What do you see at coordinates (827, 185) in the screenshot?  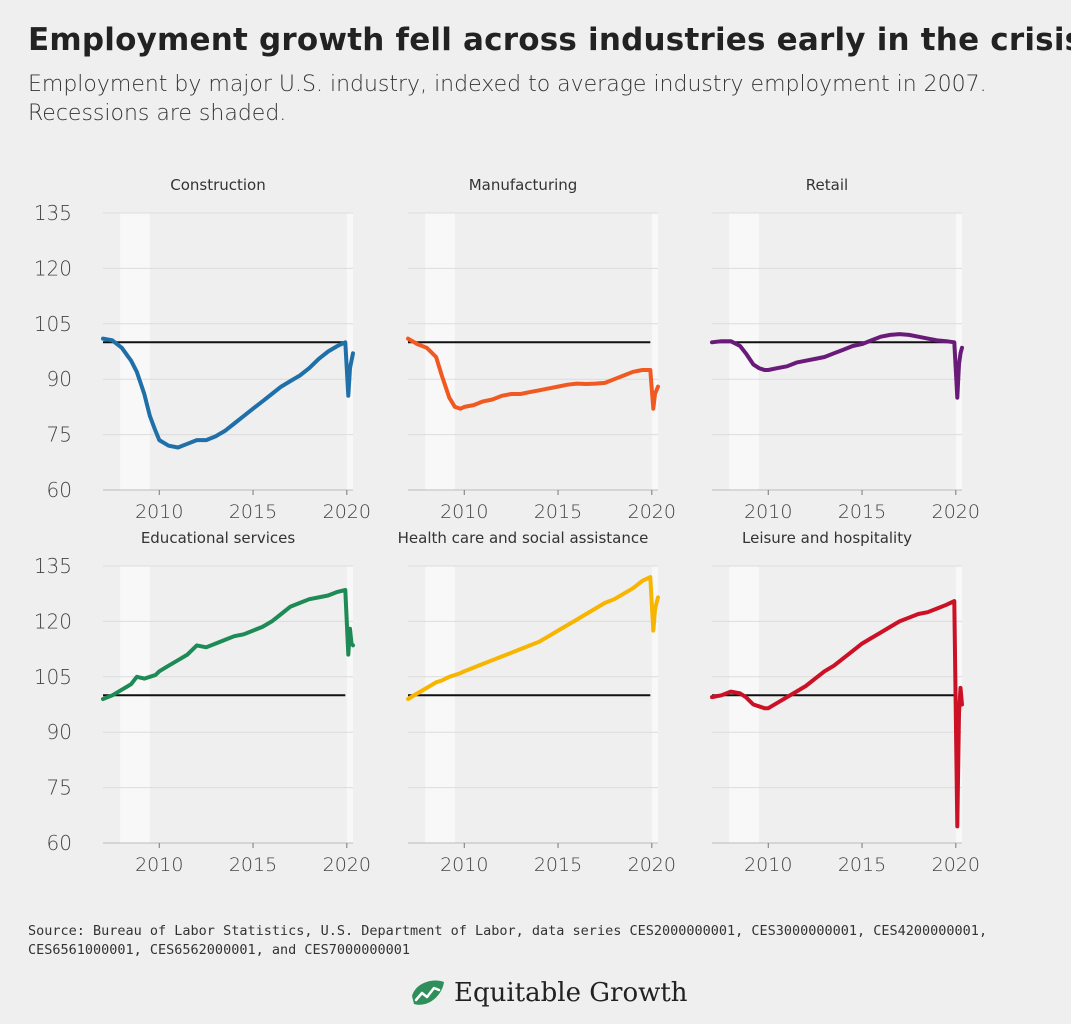 I see `panel-title: Retail` at bounding box center [827, 185].